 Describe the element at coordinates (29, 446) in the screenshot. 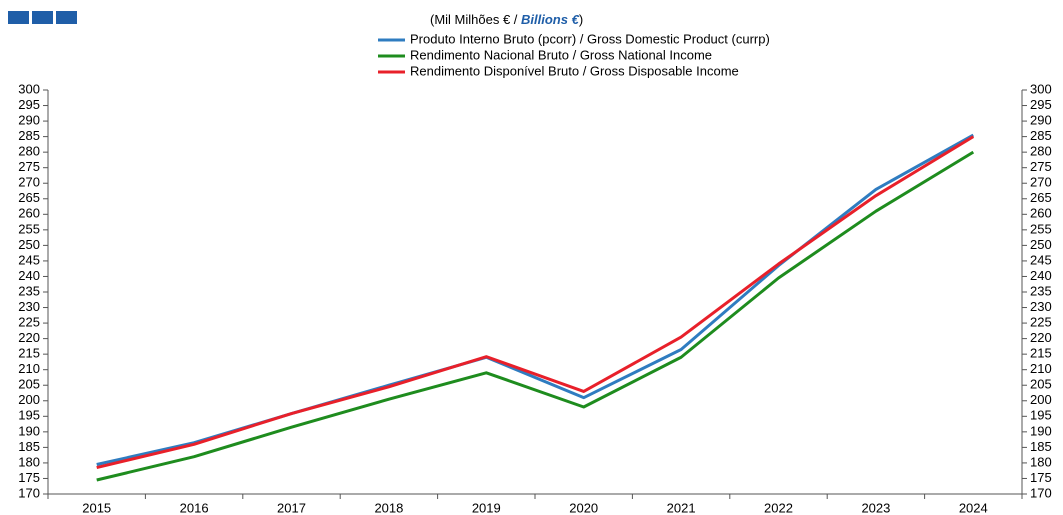

I see `y-tick-label: 185` at that location.